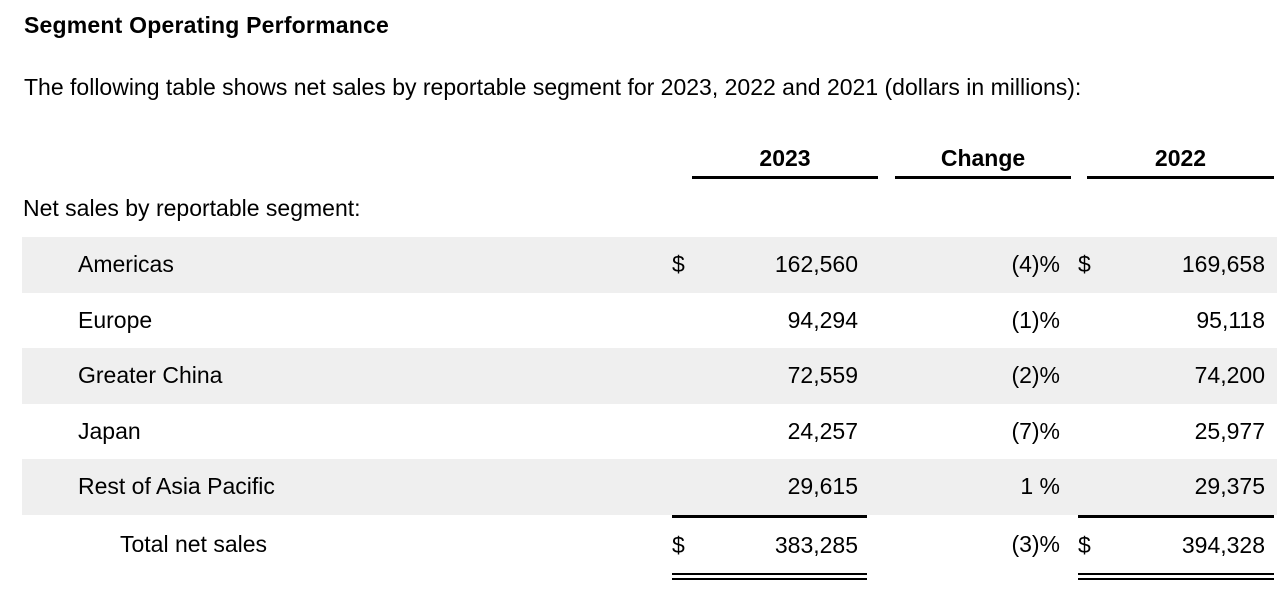 Image resolution: width=1286 pixels, height=600 pixels. What do you see at coordinates (649, 265) in the screenshot?
I see `table-row-americas: Americas $ 162,560 (4)% $ 169,658` at bounding box center [649, 265].